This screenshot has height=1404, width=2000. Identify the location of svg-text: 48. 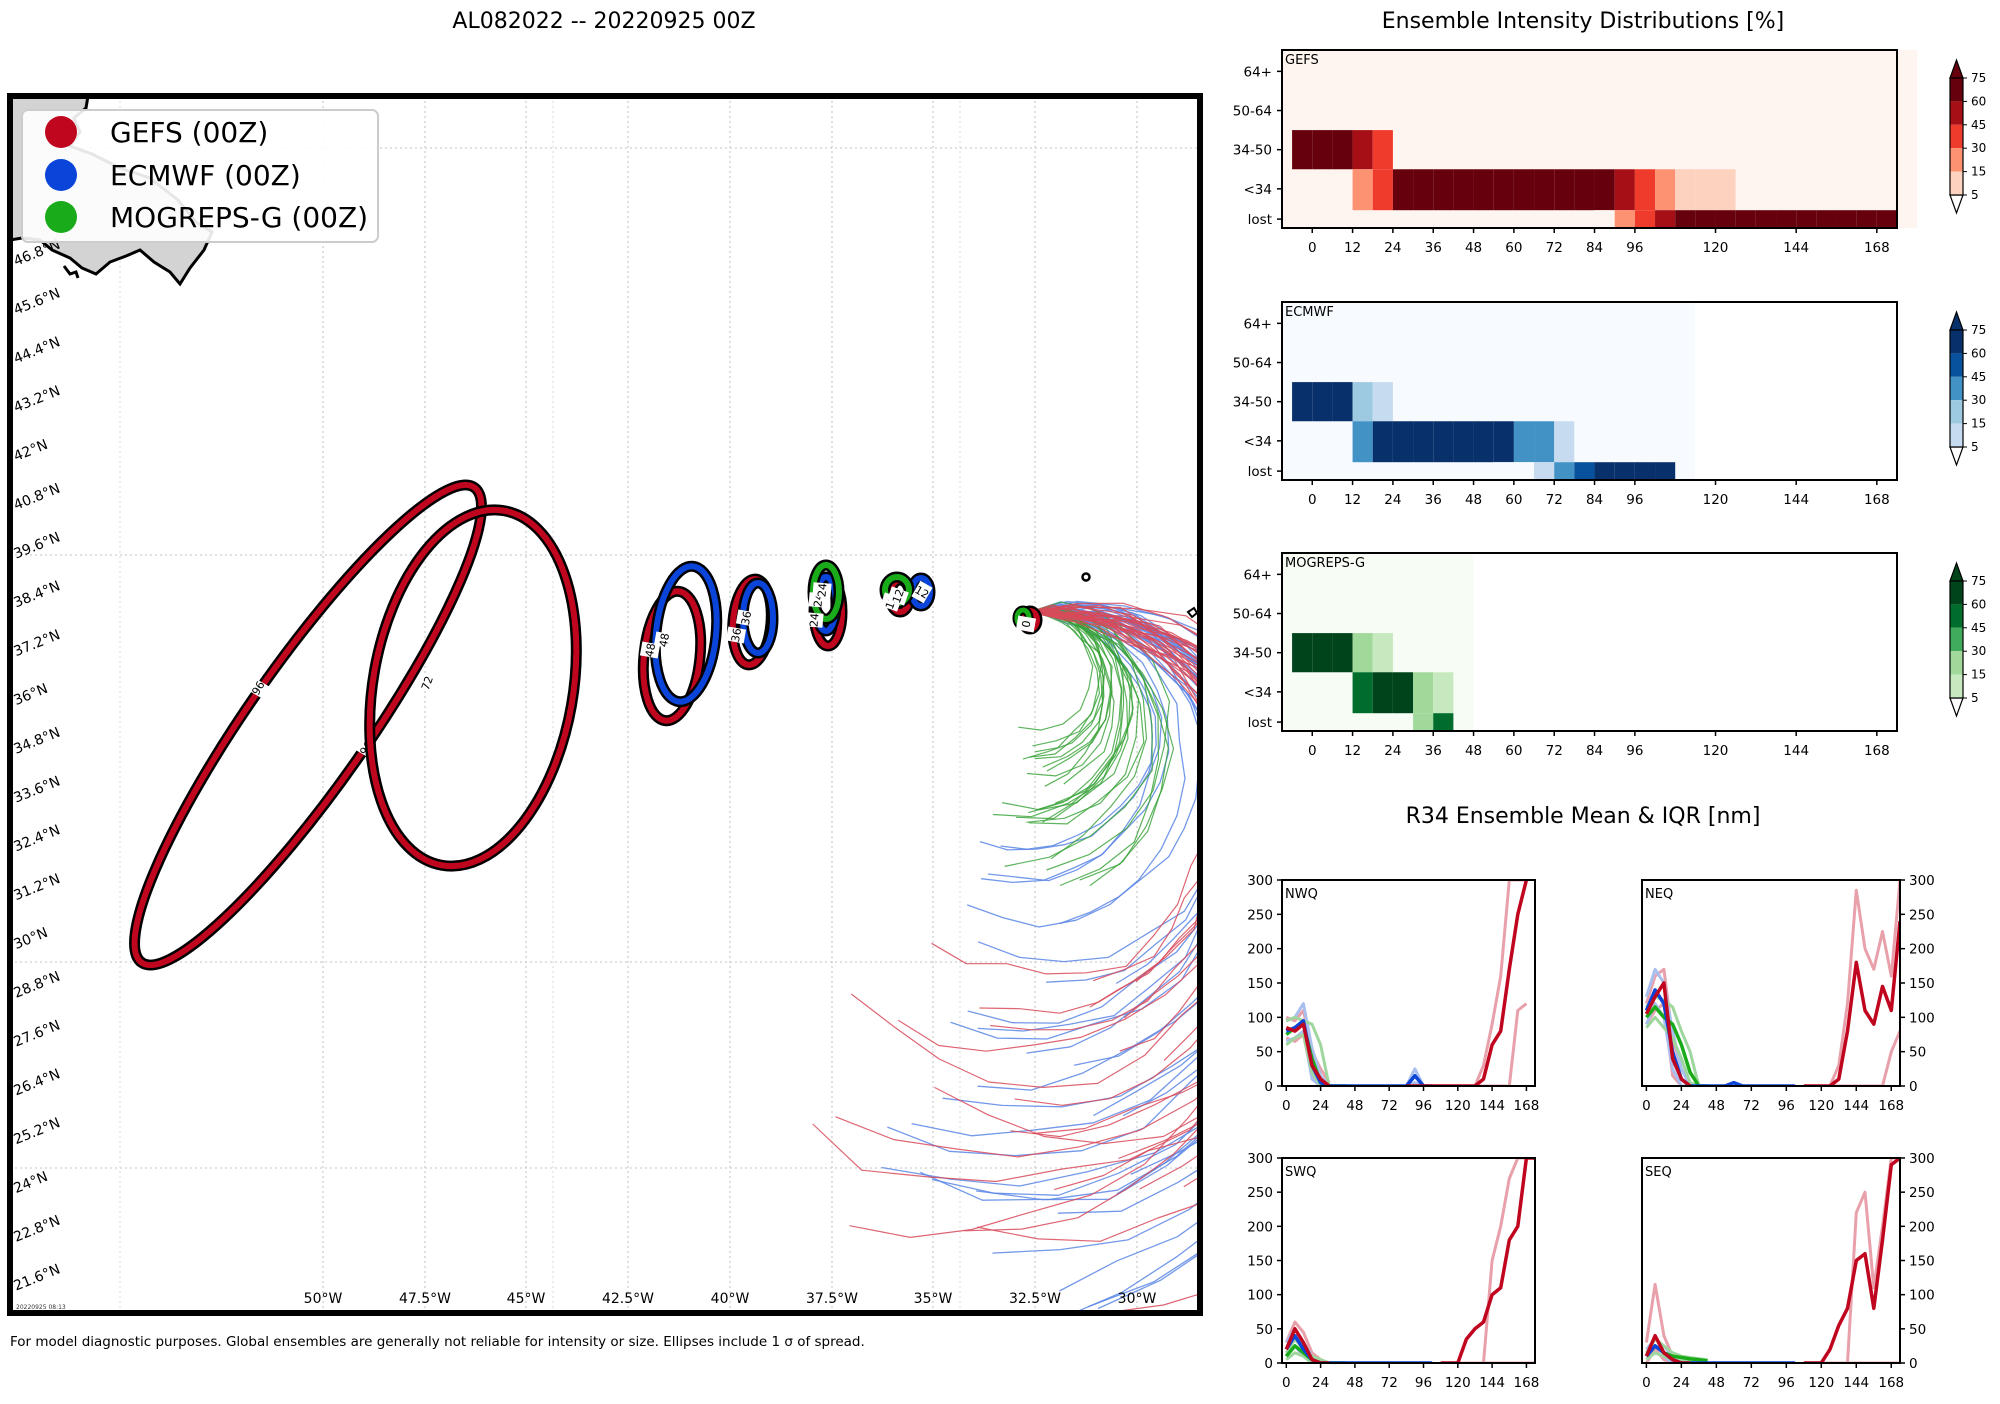
(664, 640).